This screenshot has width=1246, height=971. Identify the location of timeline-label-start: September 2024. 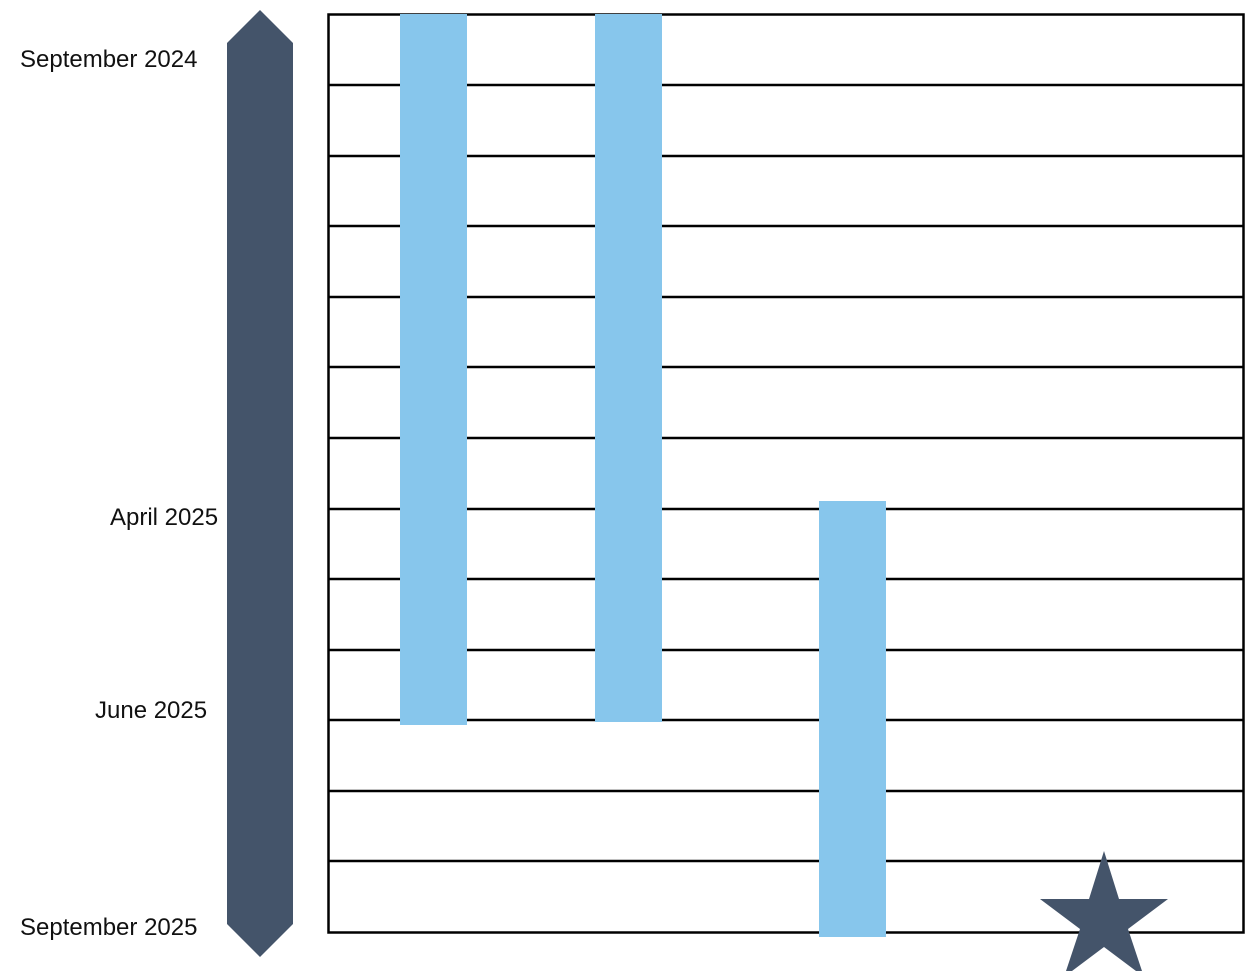
(109, 59).